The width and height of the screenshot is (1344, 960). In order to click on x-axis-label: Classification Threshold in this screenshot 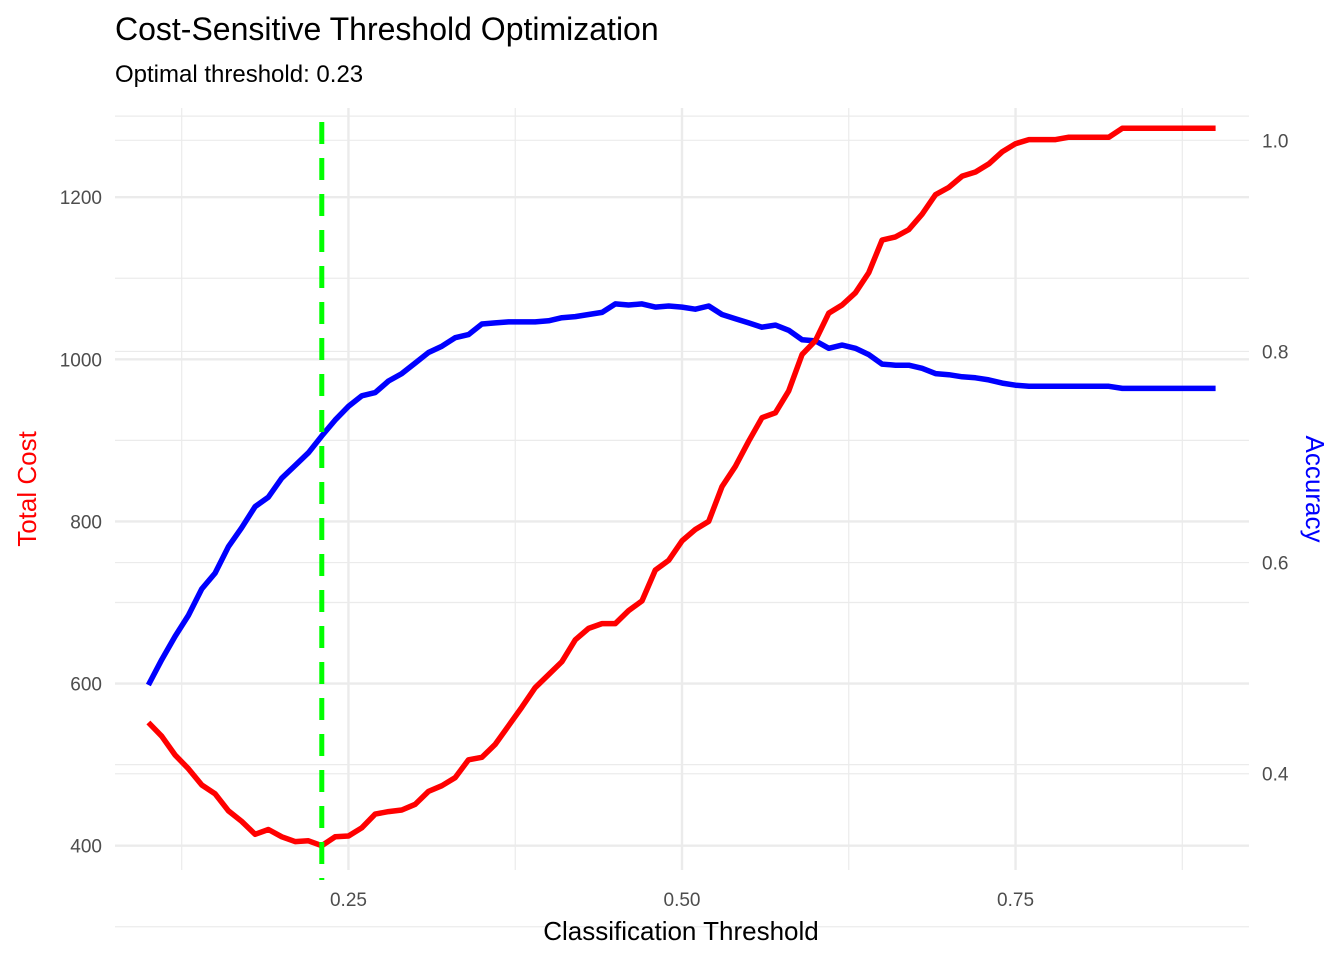, I will do `click(681, 931)`.